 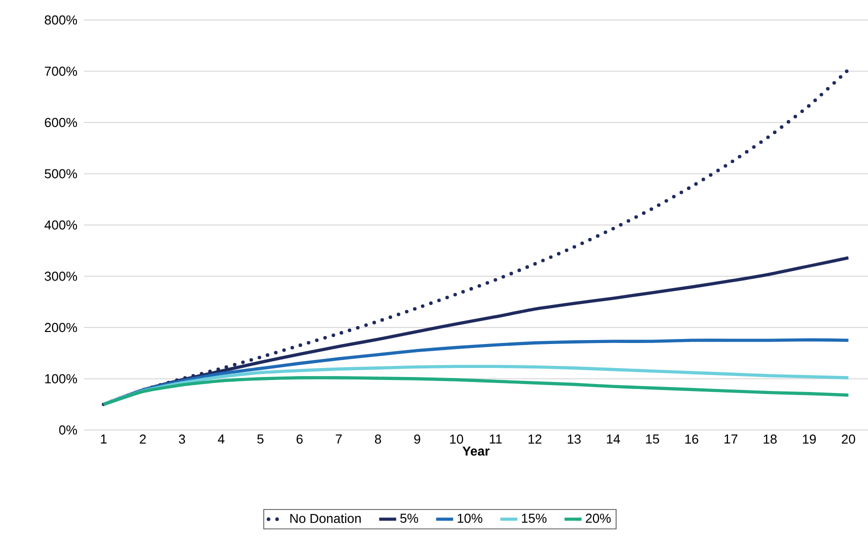 I want to click on x-tick-label: 17, so click(x=731, y=439).